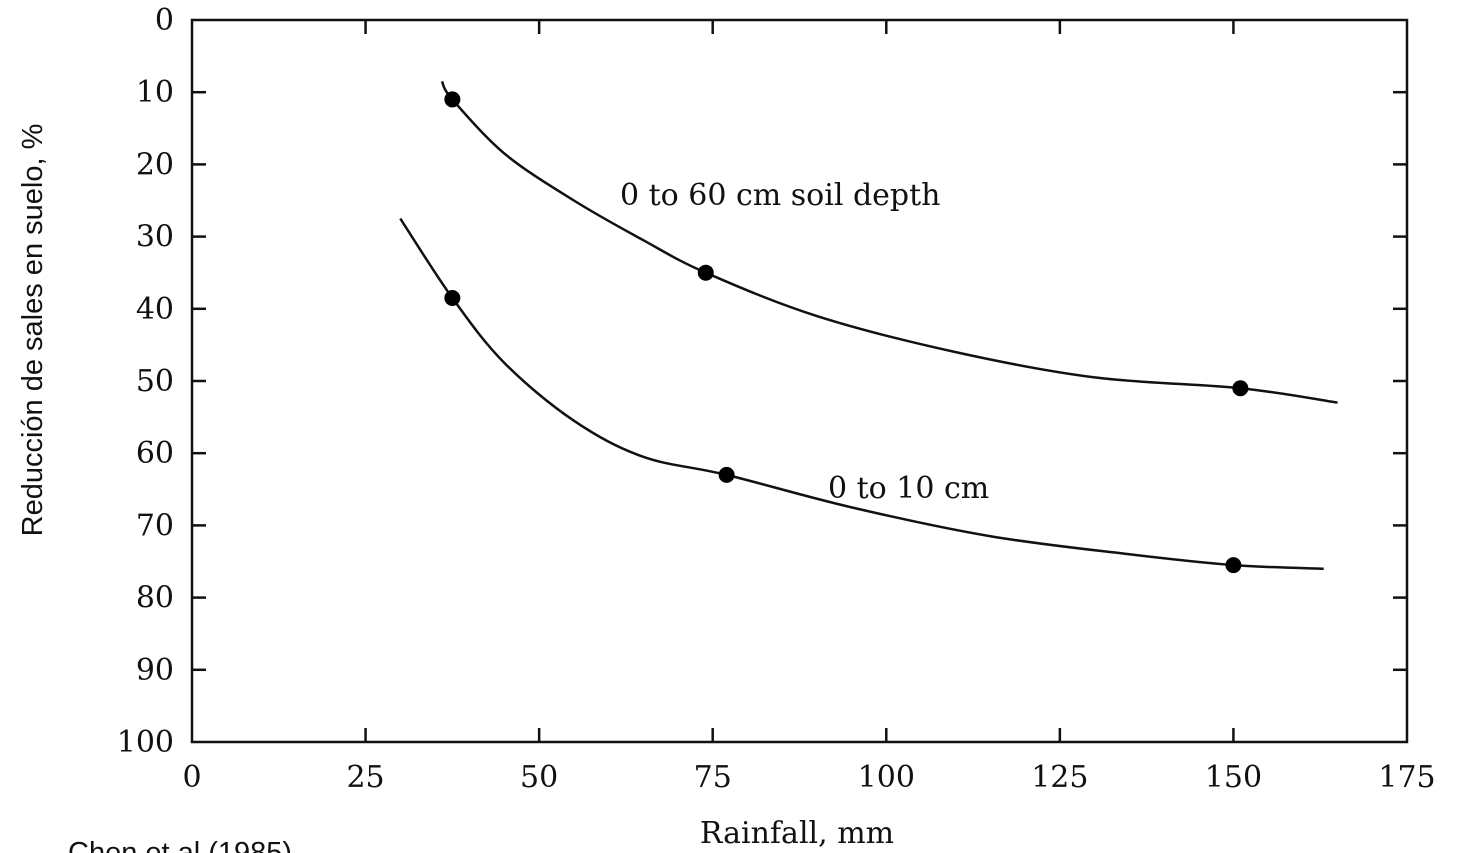 The width and height of the screenshot is (1457, 853). I want to click on y-tick-label: 10, so click(155, 92).